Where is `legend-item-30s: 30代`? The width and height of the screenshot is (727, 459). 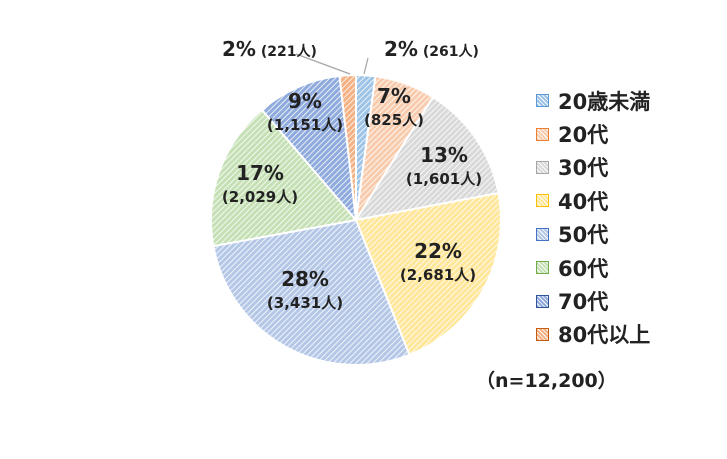
legend-item-30s: 30代 is located at coordinates (593, 167).